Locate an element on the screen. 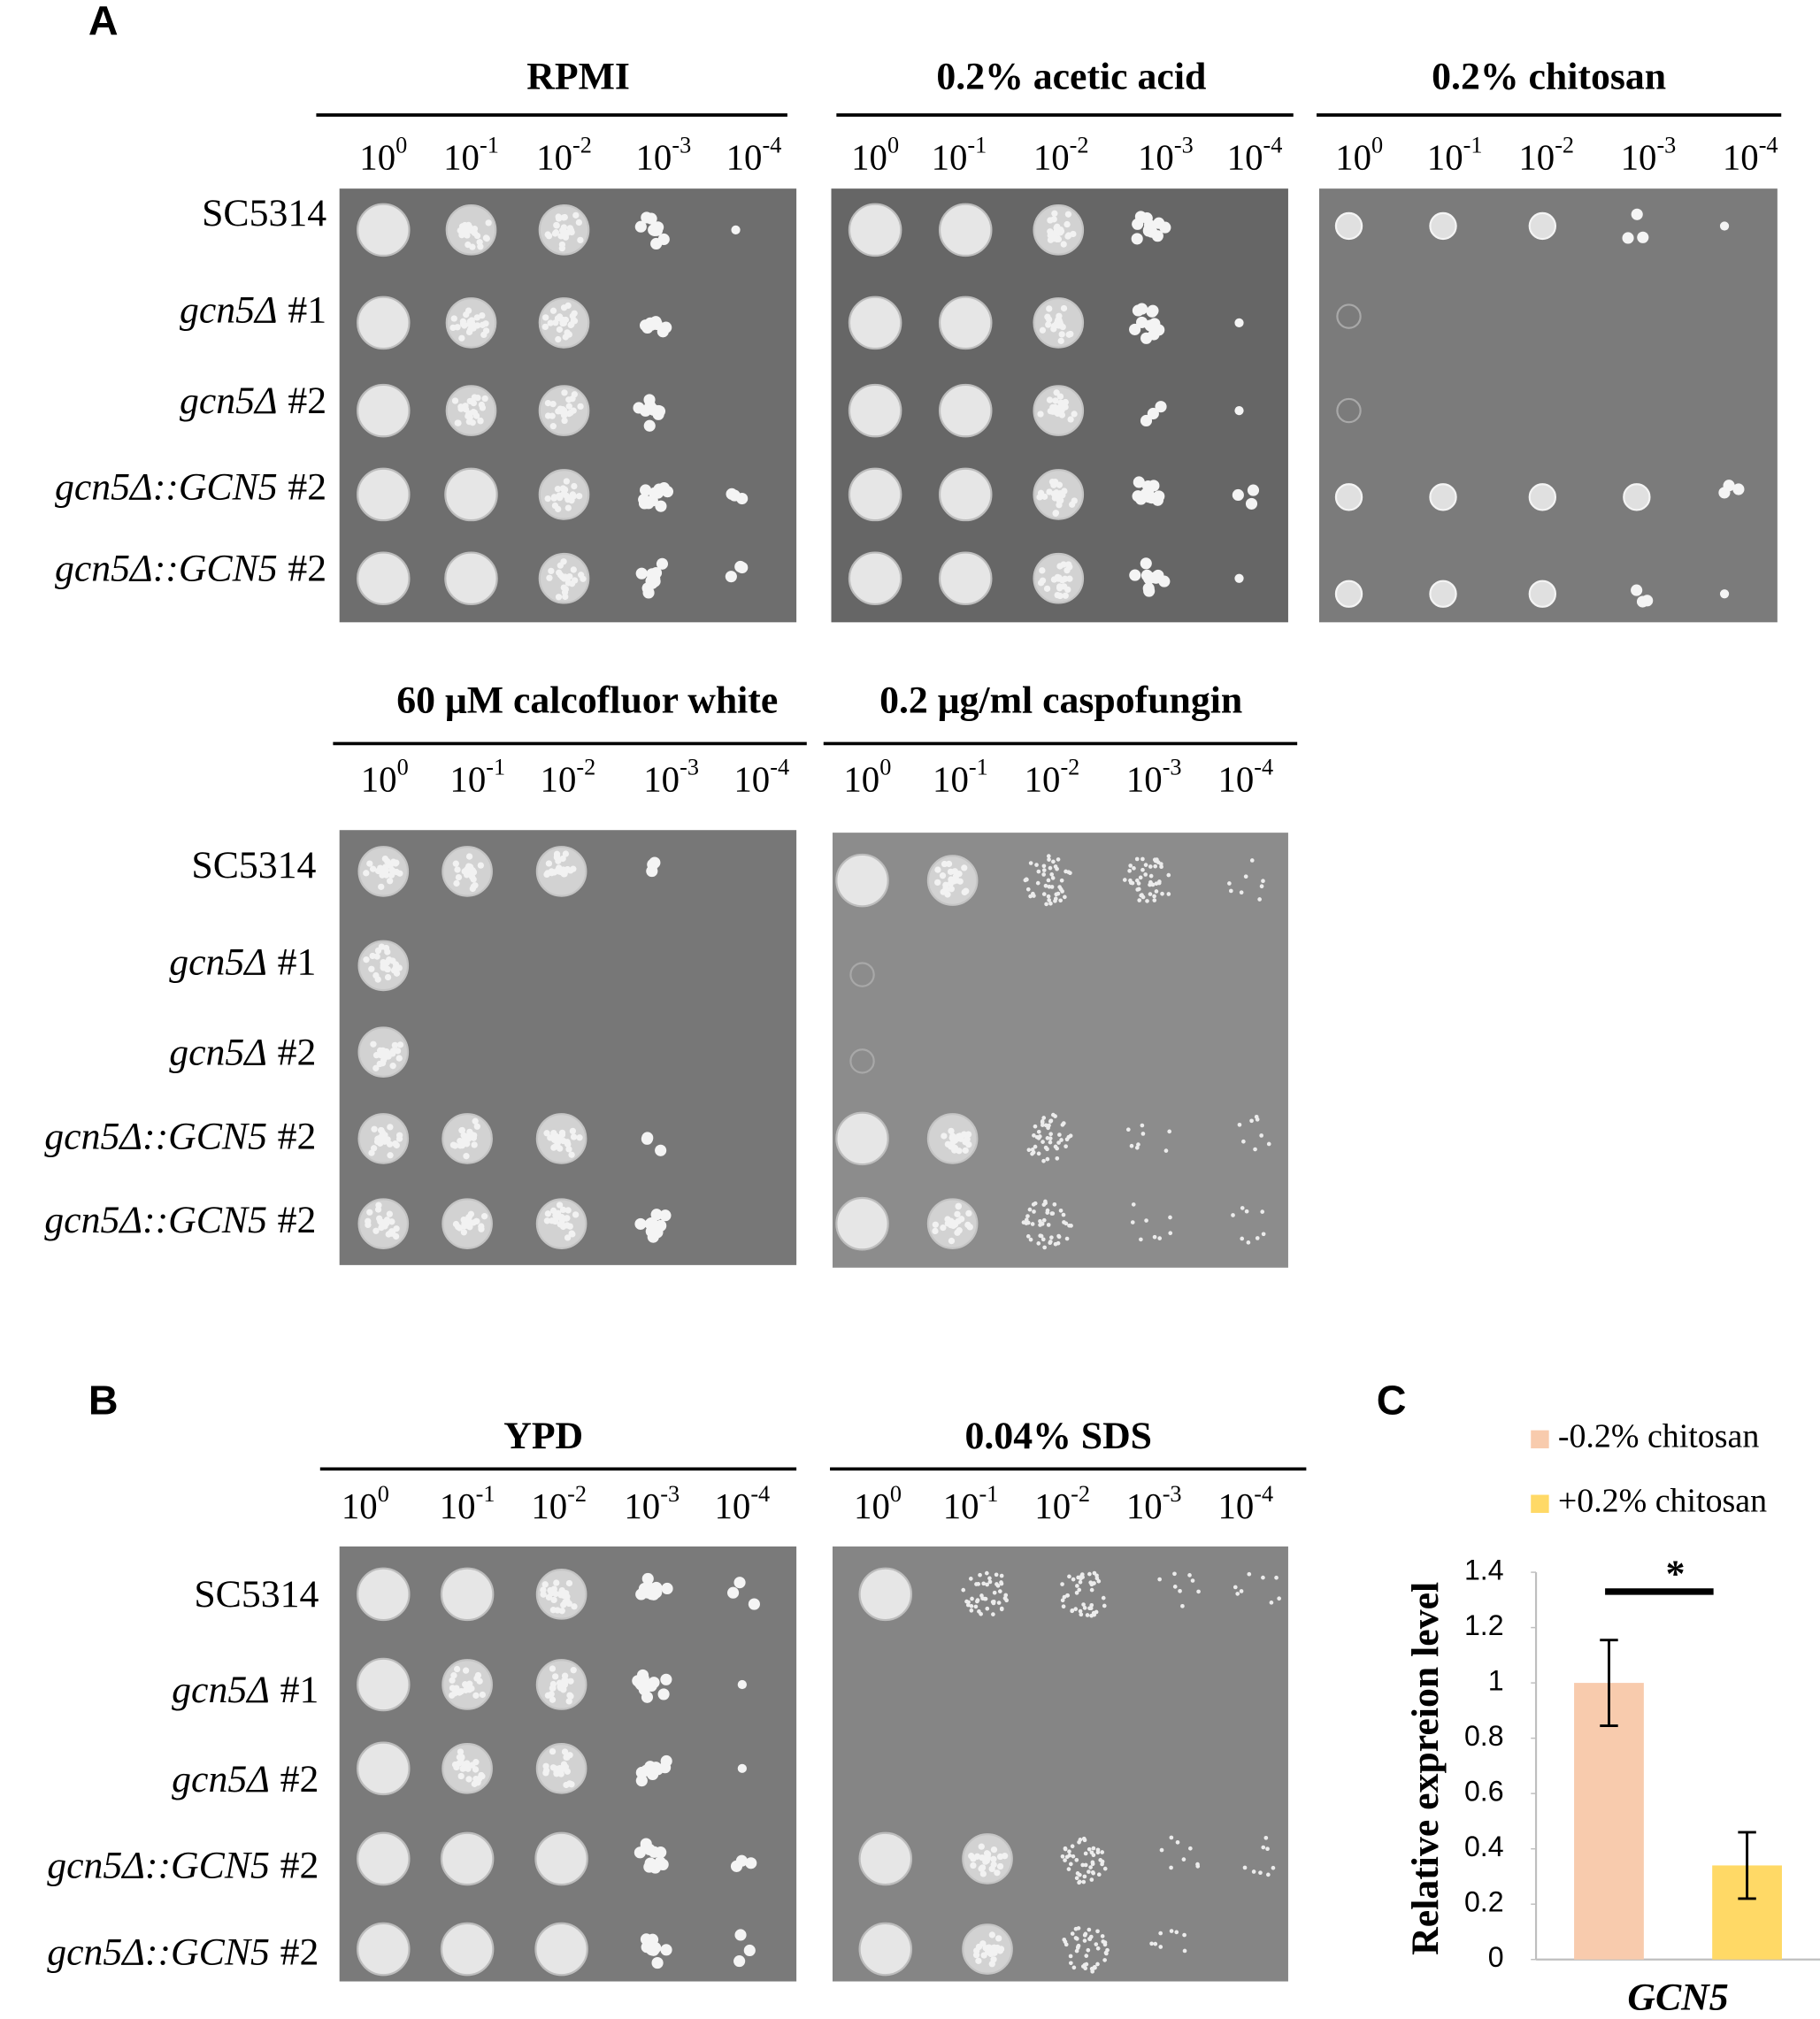  spot-plate is located at coordinates (1060, 1050).